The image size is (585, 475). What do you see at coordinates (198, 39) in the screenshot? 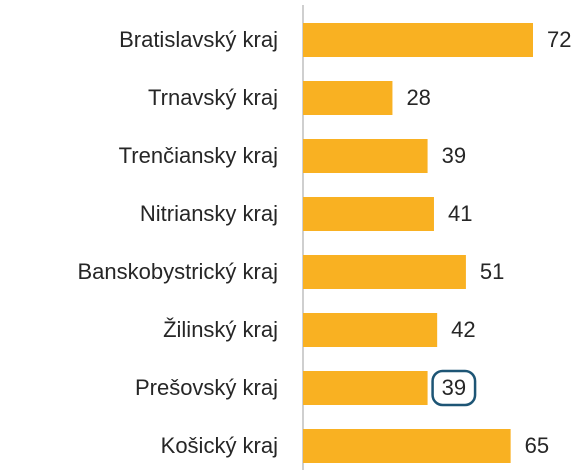
I see `category-label: Bratislavský kraj` at bounding box center [198, 39].